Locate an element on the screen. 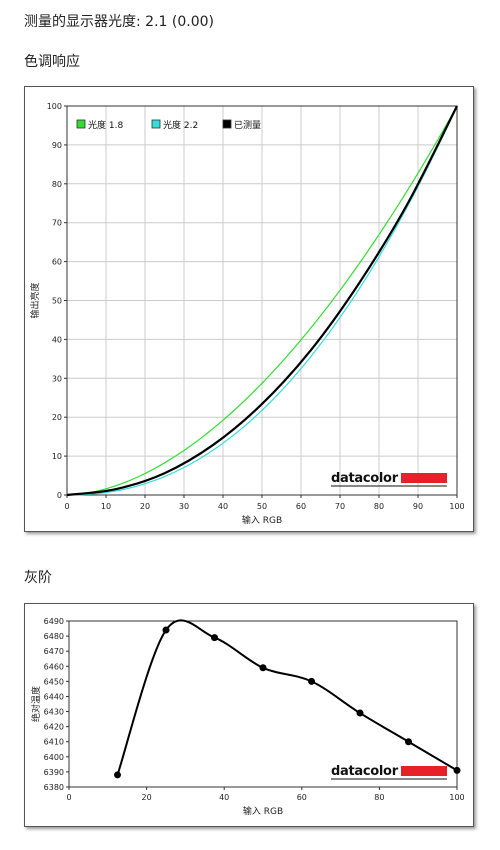 The image size is (500, 850). y-tick-label: 6420 is located at coordinates (54, 727).